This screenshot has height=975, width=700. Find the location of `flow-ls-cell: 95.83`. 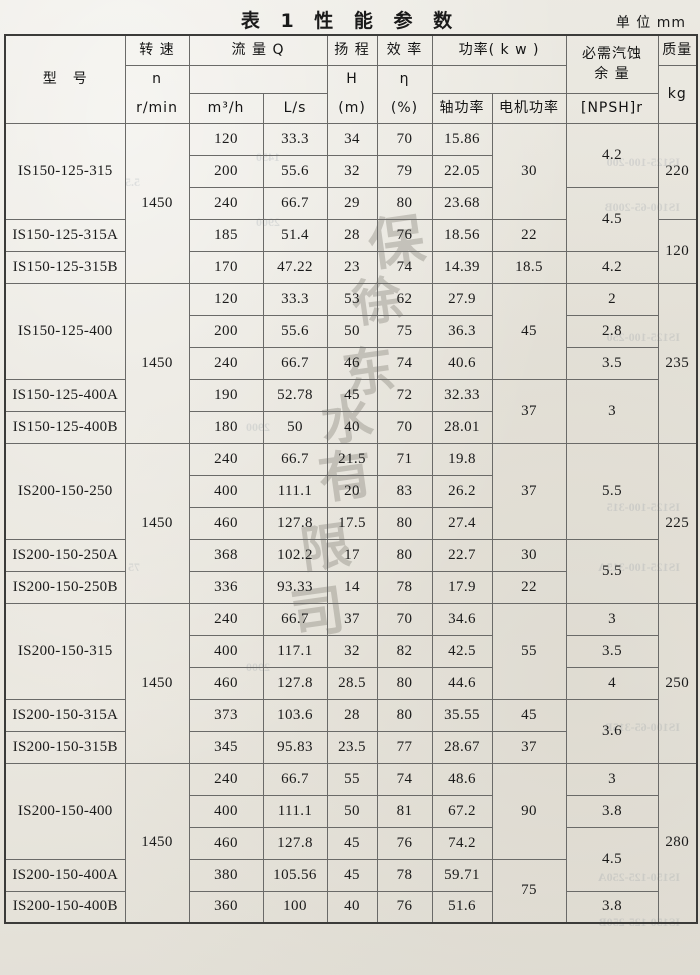

flow-ls-cell: 95.83 is located at coordinates (295, 747).